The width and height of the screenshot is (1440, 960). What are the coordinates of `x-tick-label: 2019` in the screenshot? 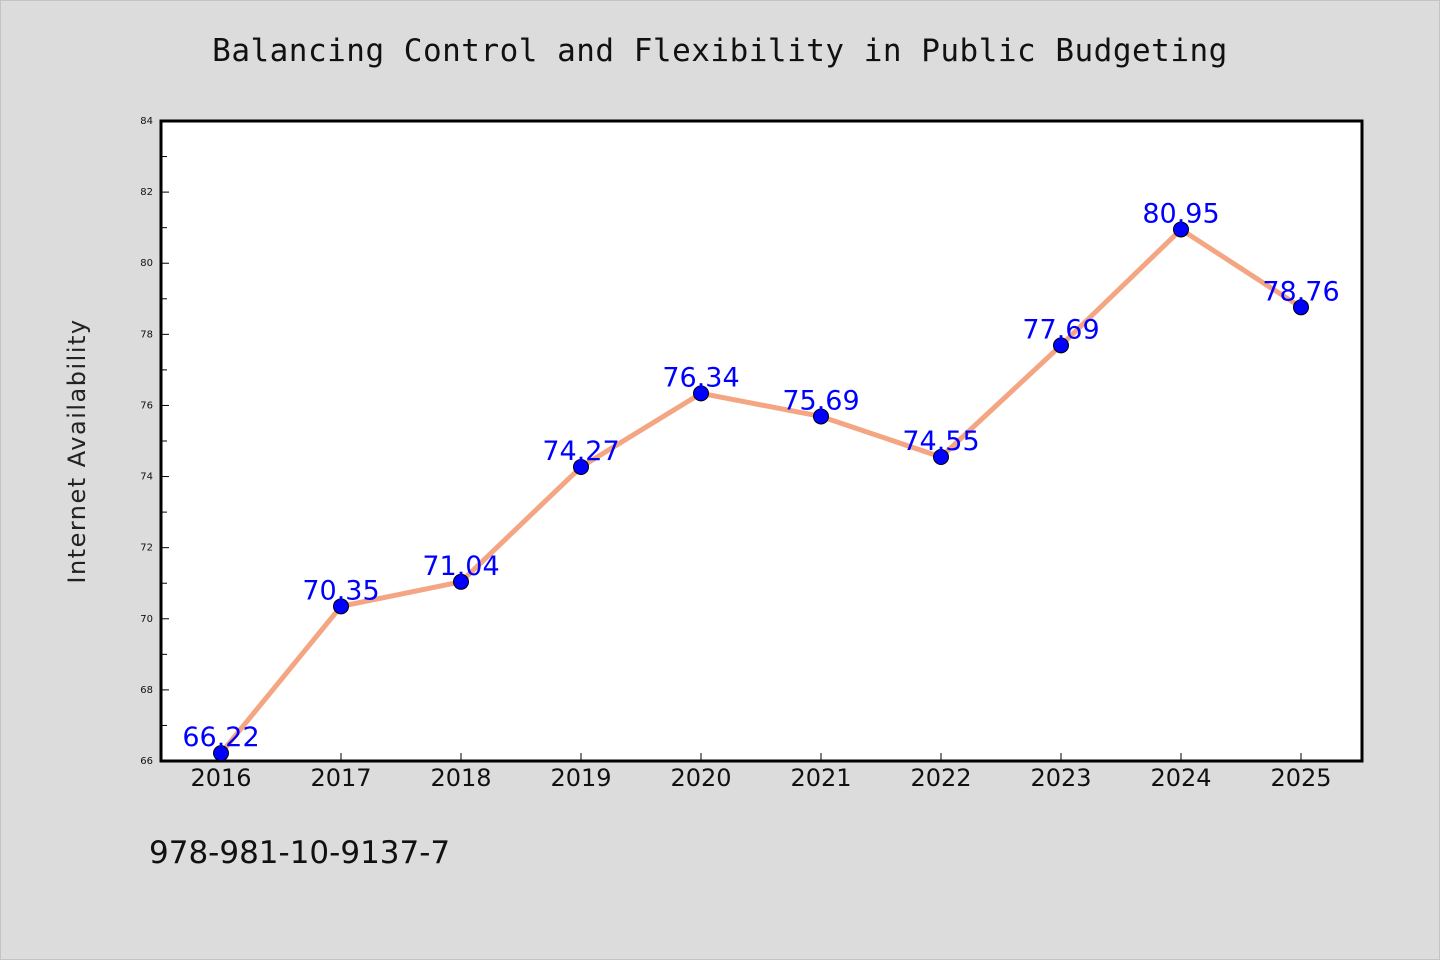 It's located at (580, 778).